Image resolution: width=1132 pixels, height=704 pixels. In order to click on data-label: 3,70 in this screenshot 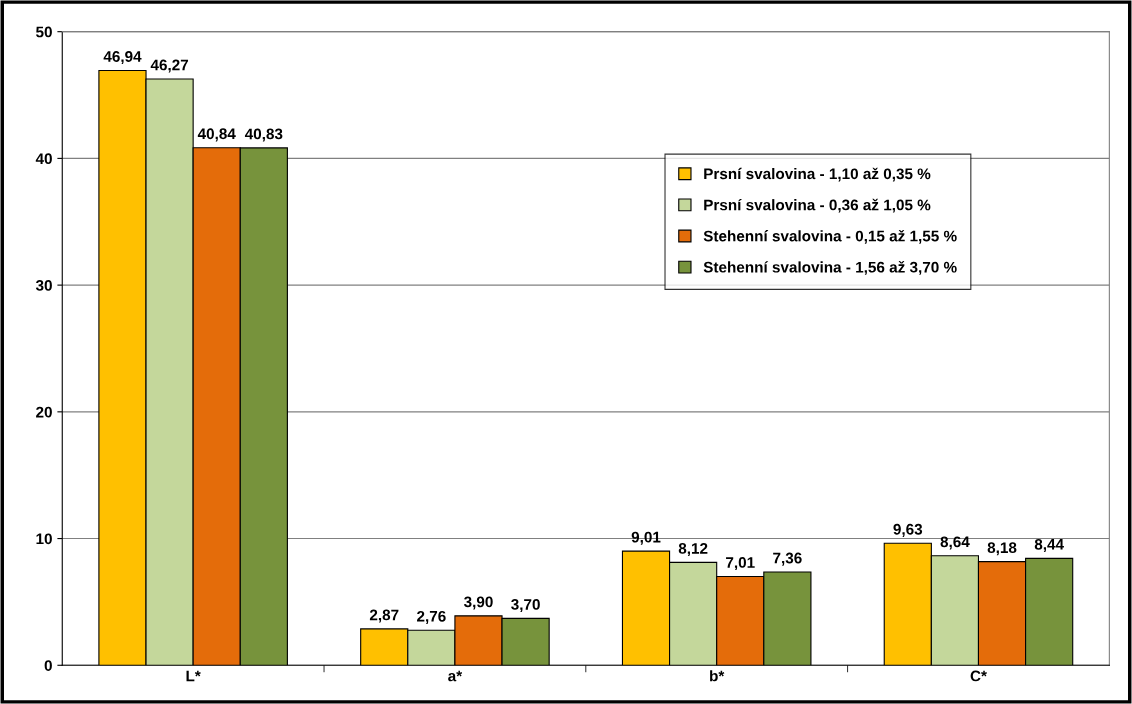, I will do `click(525, 606)`.